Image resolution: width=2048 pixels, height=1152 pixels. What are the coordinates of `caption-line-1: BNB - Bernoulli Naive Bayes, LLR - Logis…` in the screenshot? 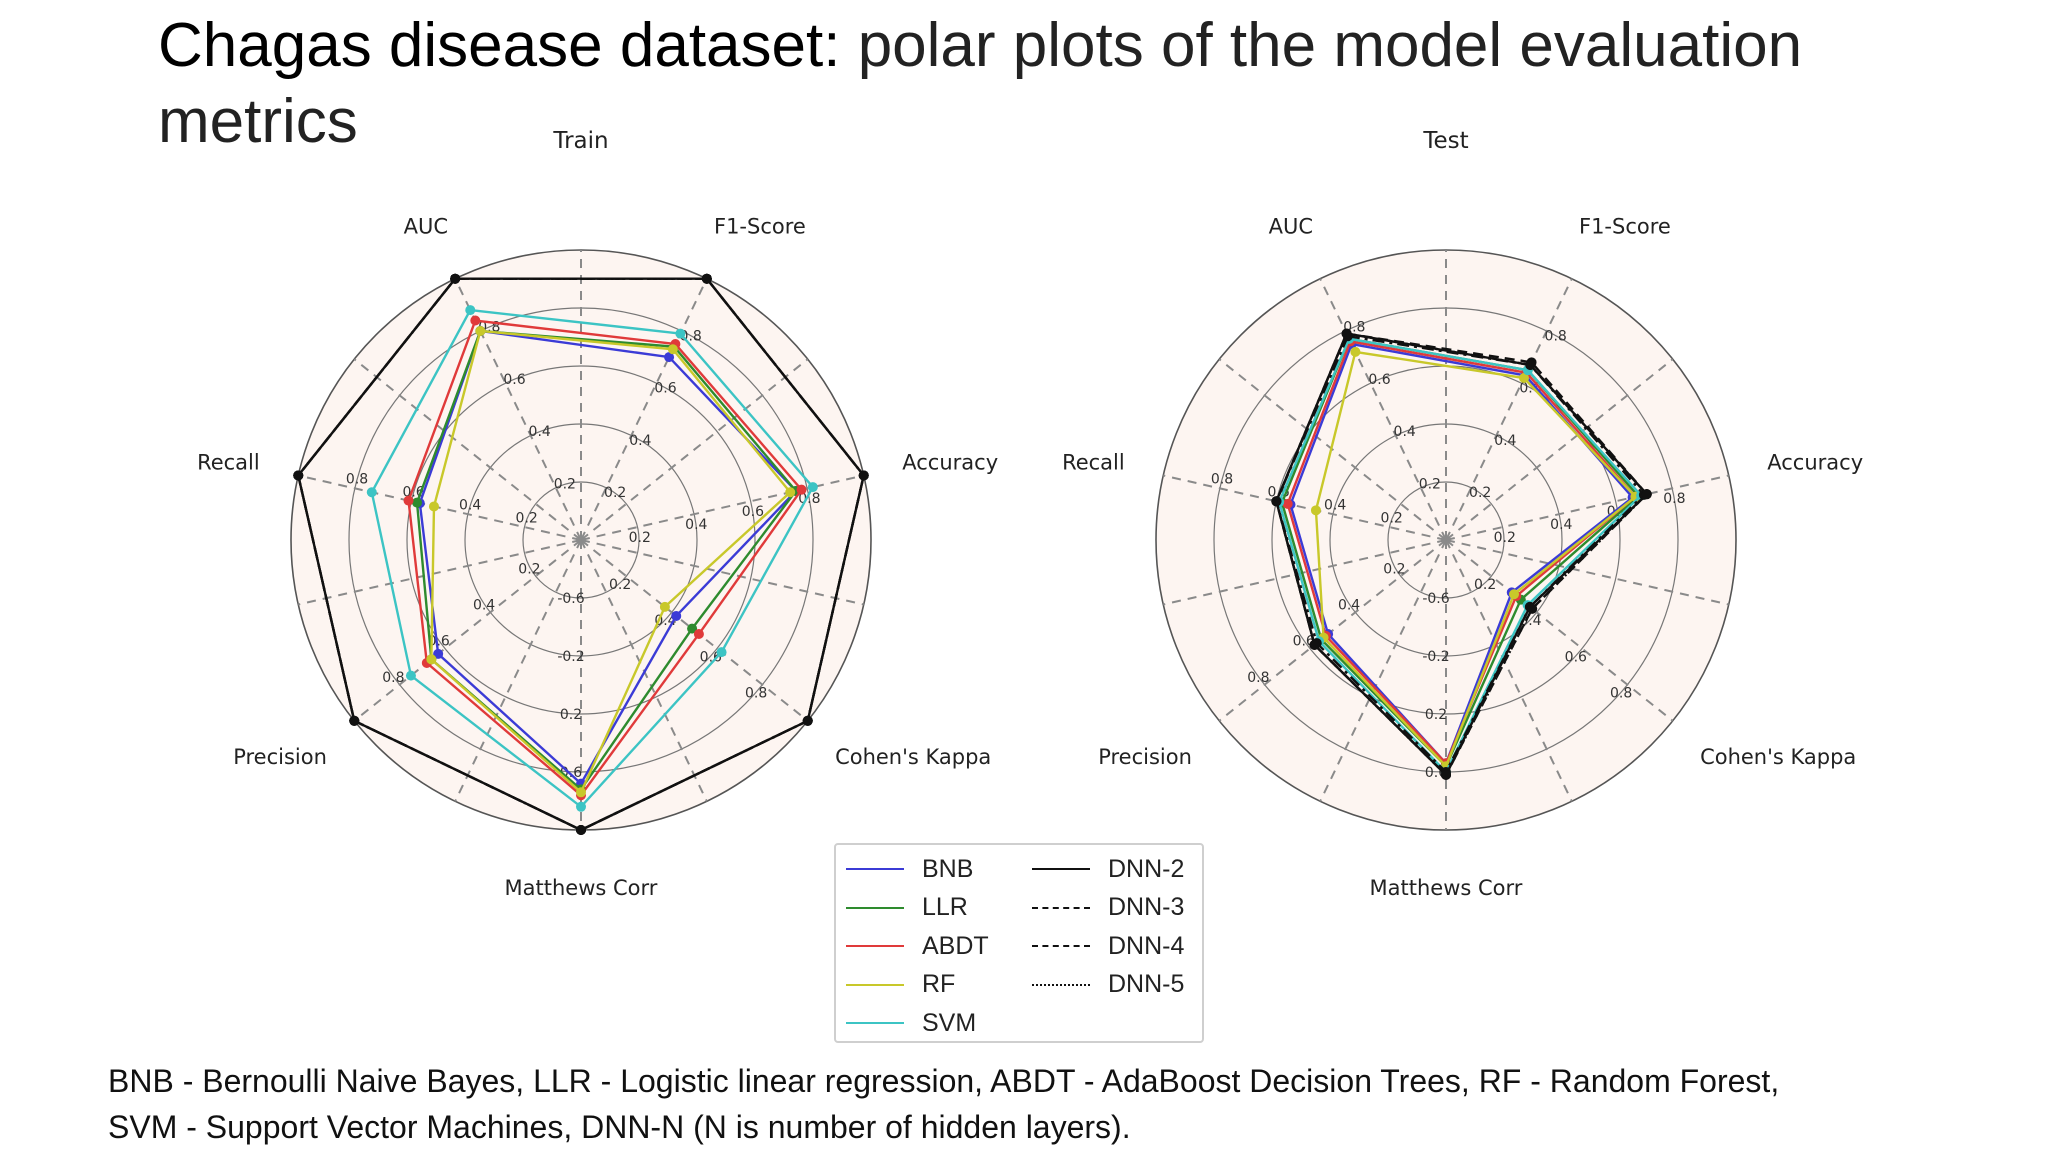 It's located at (944, 1081).